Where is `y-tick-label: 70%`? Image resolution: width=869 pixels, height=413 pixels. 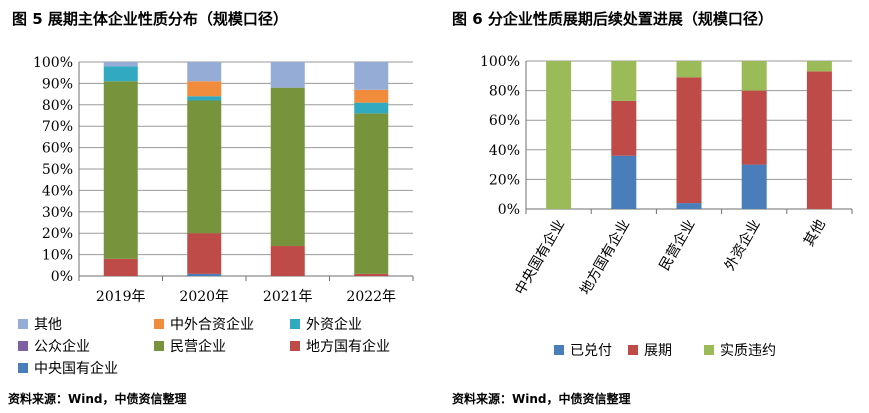 y-tick-label: 70% is located at coordinates (57, 127).